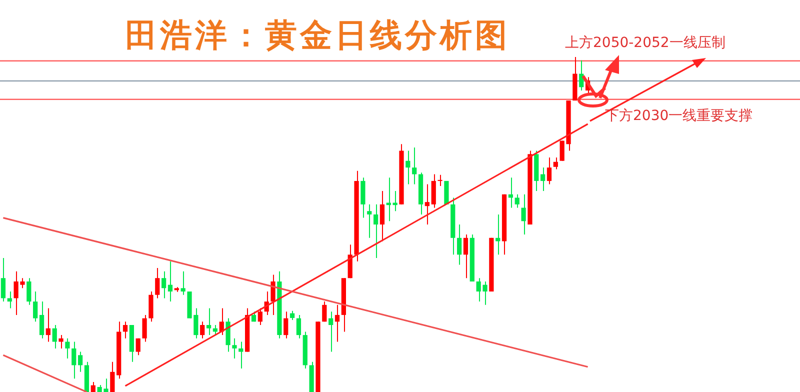 Image resolution: width=800 pixels, height=392 pixels. I want to click on ref-line-label: 上方2050-2052一线压制, so click(645, 43).